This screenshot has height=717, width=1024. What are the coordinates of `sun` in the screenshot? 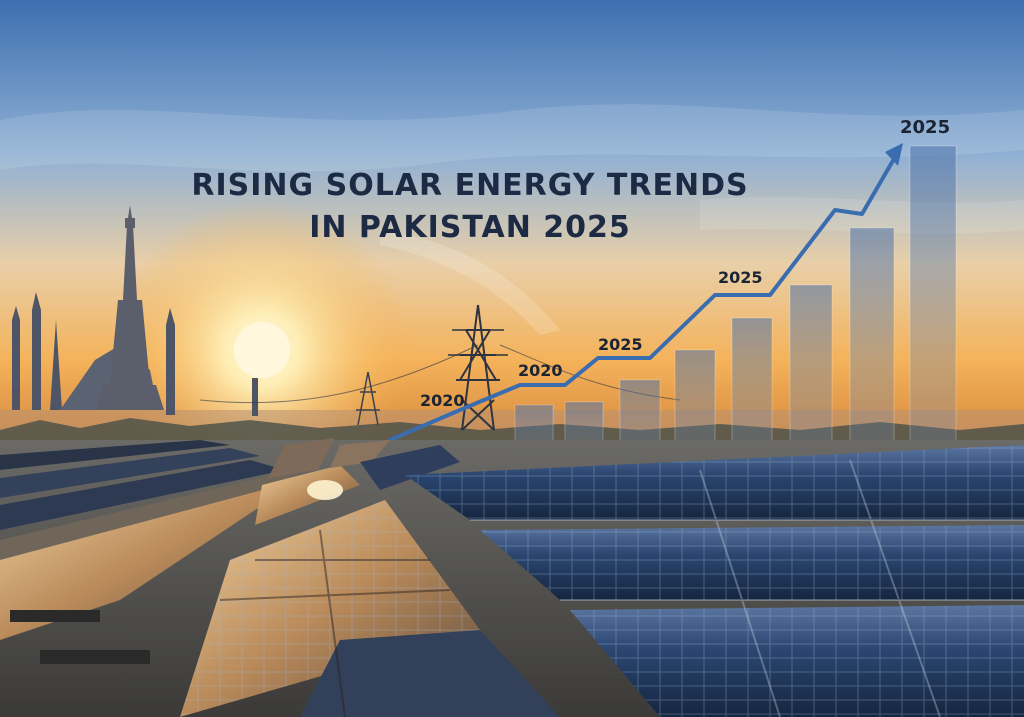 It's located at (262, 350).